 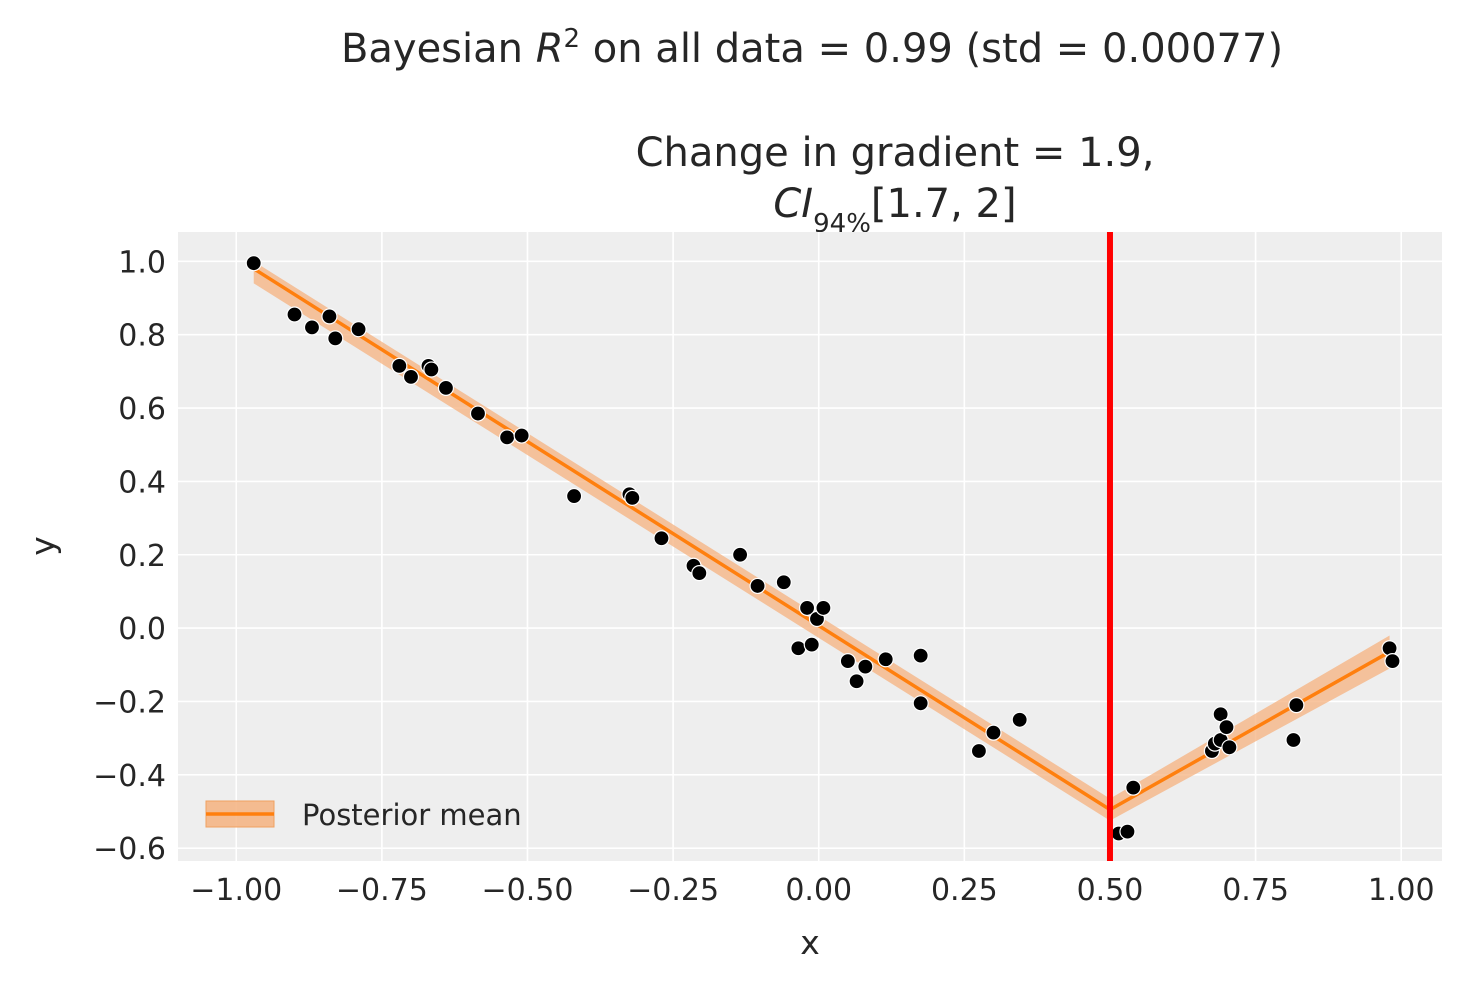 What do you see at coordinates (129, 702) in the screenshot?
I see `y-tick-label: −0.2` at bounding box center [129, 702].